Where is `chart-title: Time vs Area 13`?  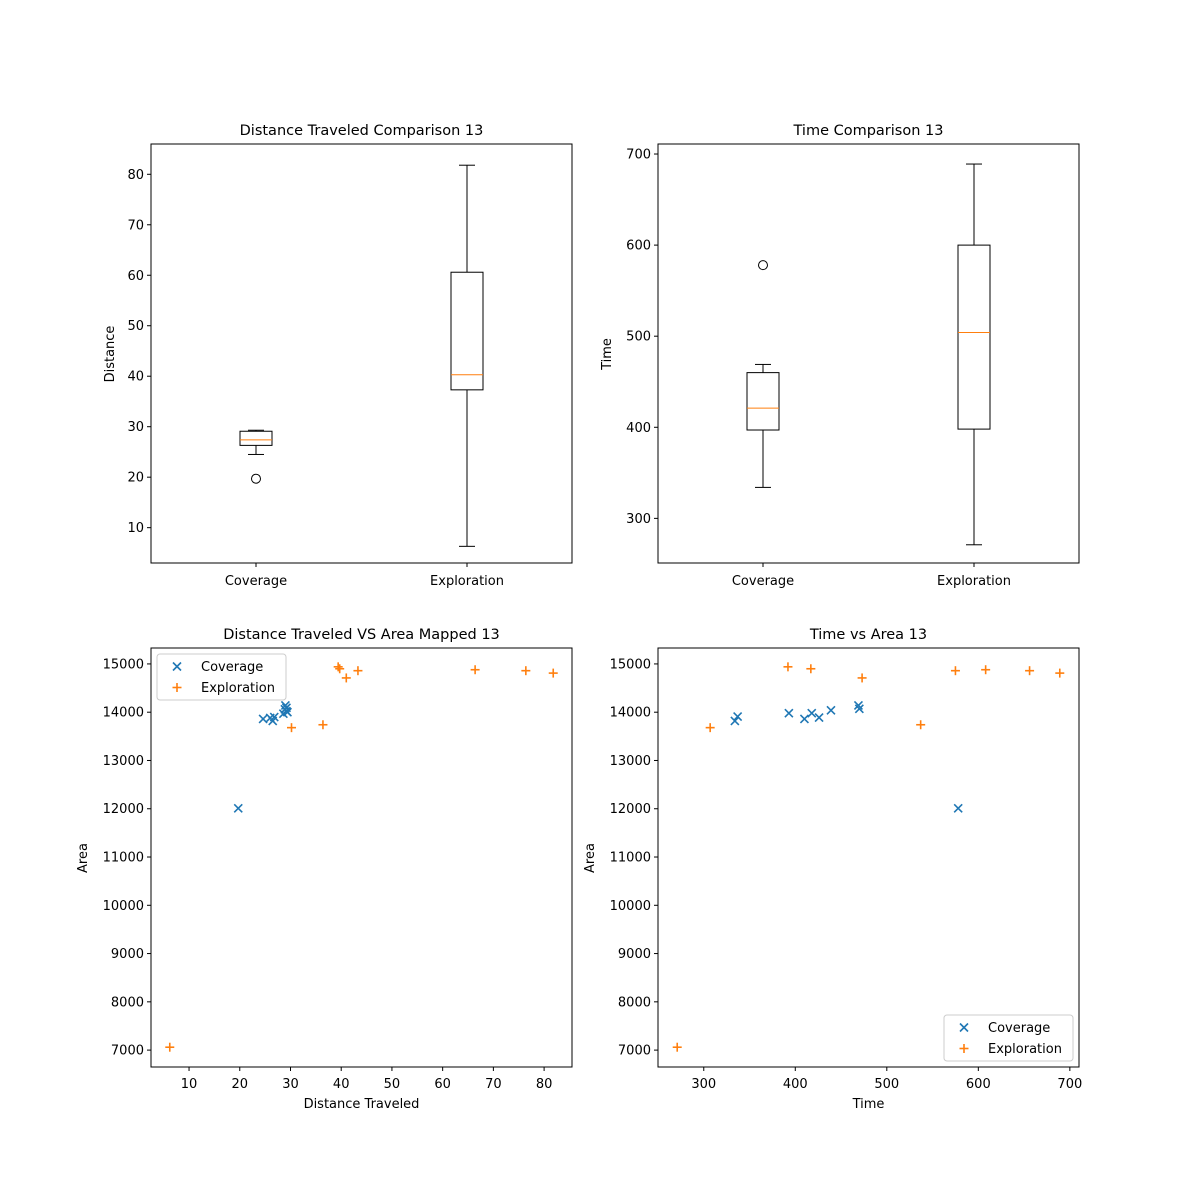 chart-title: Time vs Area 13 is located at coordinates (868, 635).